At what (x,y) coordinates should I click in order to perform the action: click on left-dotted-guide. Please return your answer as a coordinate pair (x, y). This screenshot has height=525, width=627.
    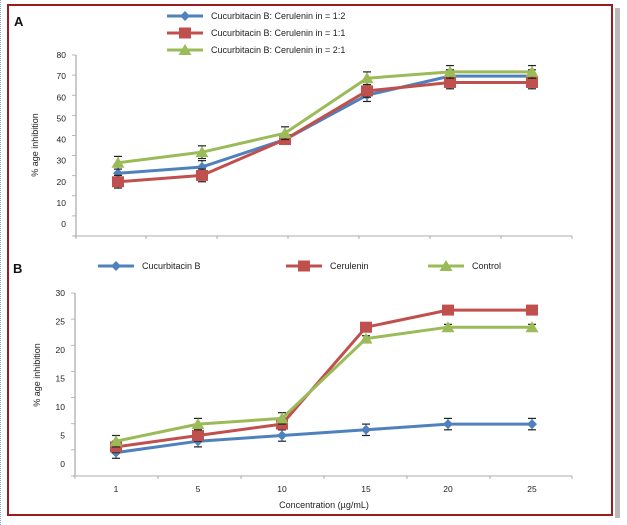
    Looking at the image, I should click on (1, 262).